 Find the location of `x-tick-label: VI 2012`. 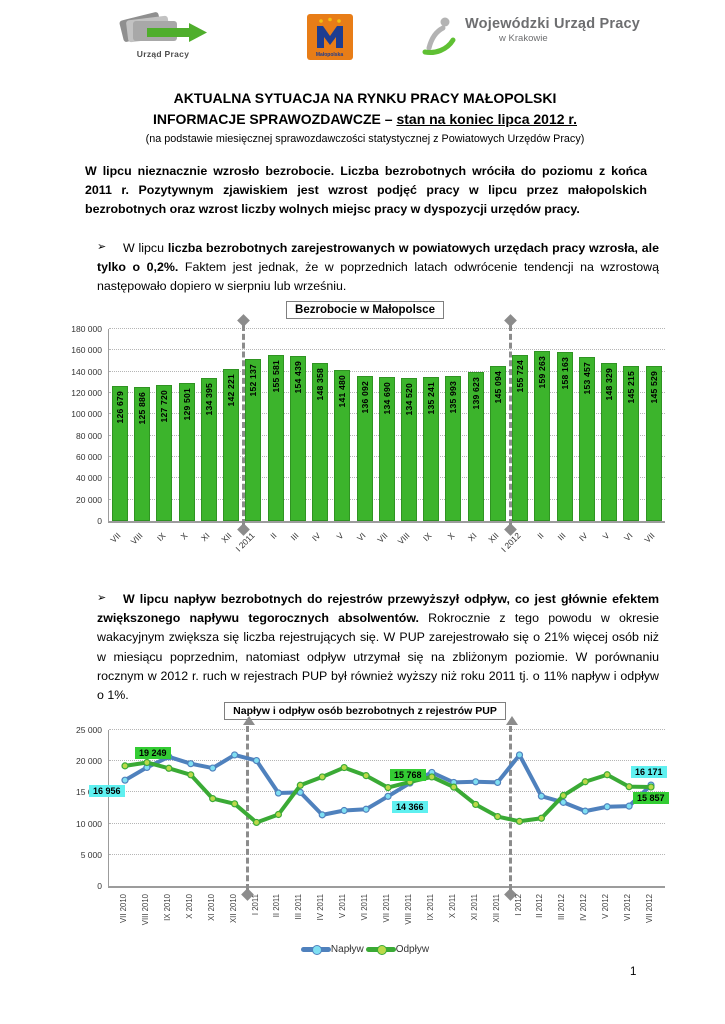

x-tick-label: VI 2012 is located at coordinates (628, 907).